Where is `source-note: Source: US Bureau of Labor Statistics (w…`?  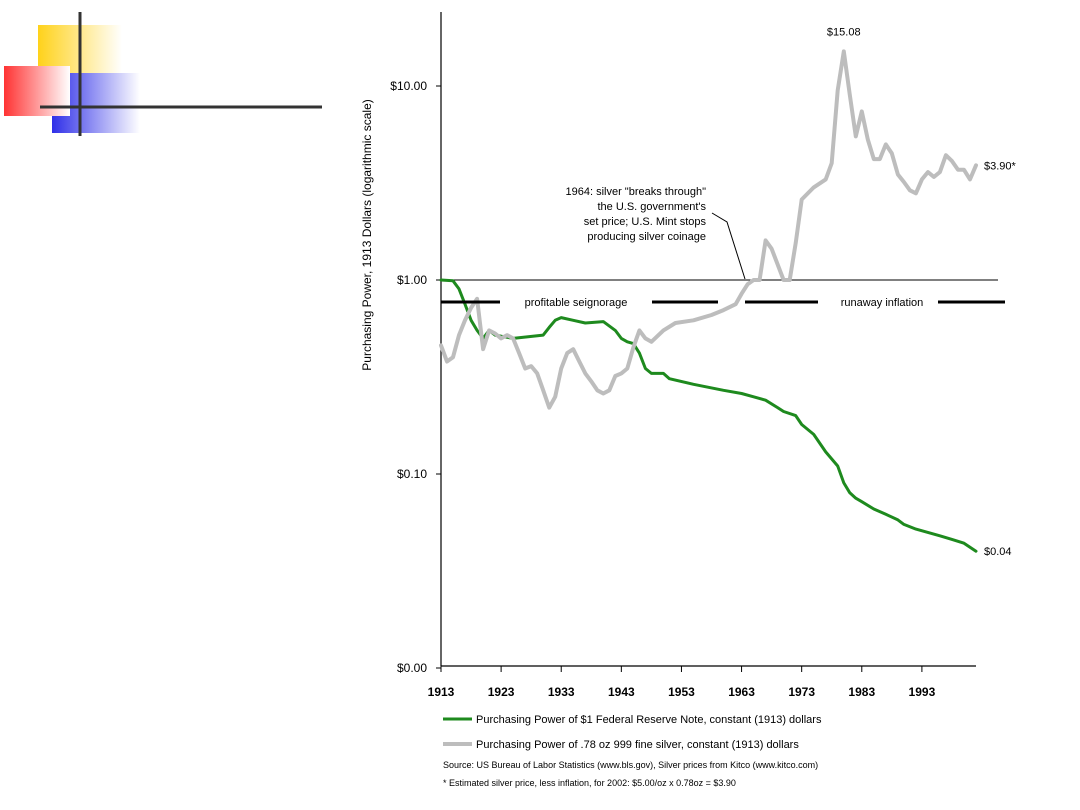 source-note: Source: US Bureau of Labor Statistics (w… is located at coordinates (630, 765).